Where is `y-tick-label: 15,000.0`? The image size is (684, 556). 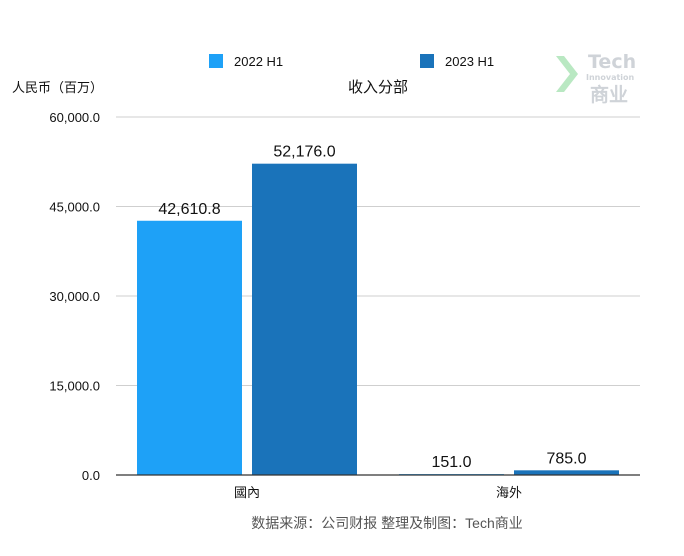 y-tick-label: 15,000.0 is located at coordinates (74, 386).